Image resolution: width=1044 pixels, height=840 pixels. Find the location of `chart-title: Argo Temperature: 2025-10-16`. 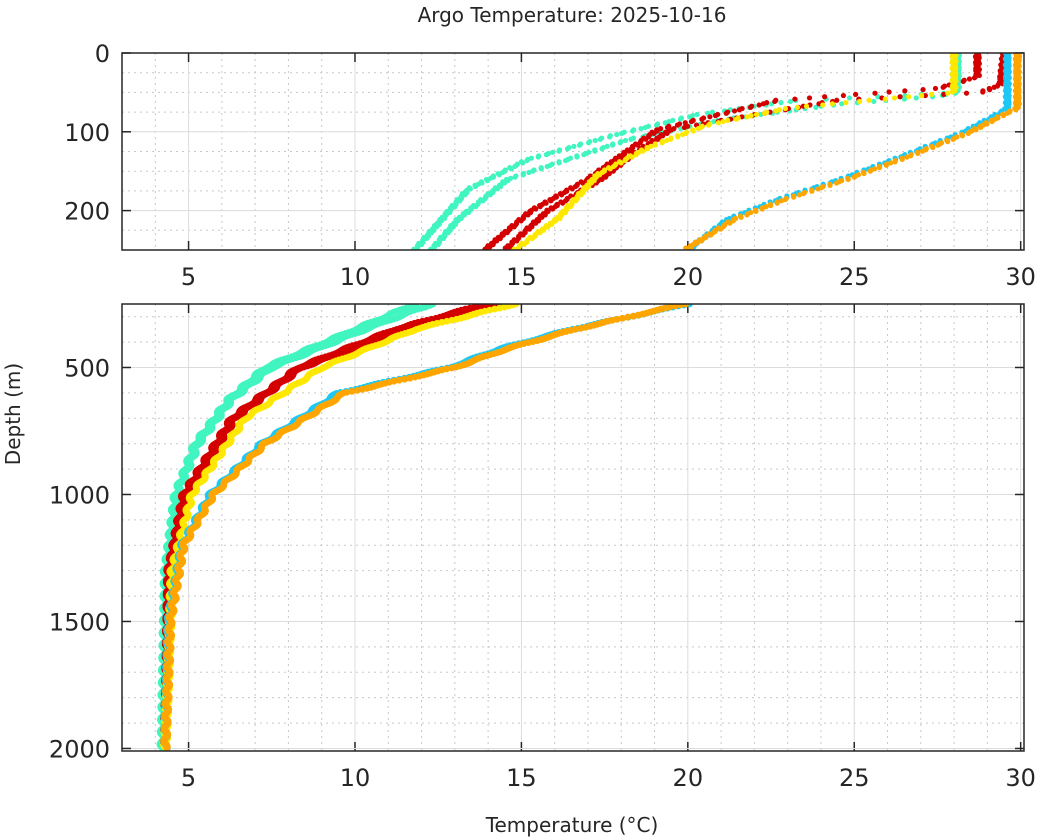

chart-title: Argo Temperature: 2025-10-16 is located at coordinates (572, 15).